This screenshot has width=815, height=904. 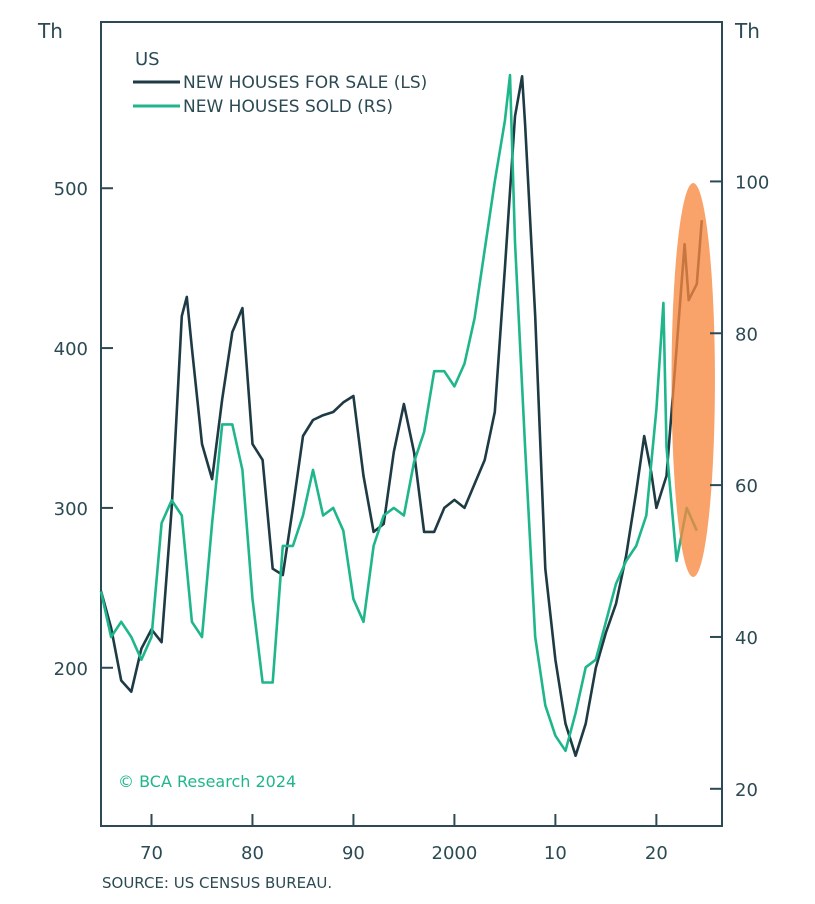 I want to click on x-tick-label: 90, so click(x=353, y=853).